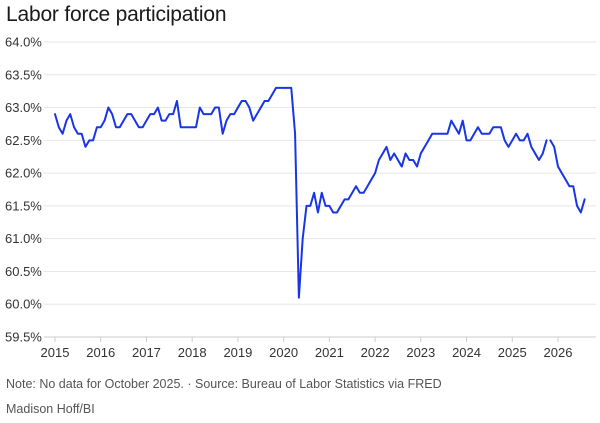 This screenshot has height=423, width=600. Describe the element at coordinates (23, 304) in the screenshot. I see `y-tick-label: 60.0%` at that location.